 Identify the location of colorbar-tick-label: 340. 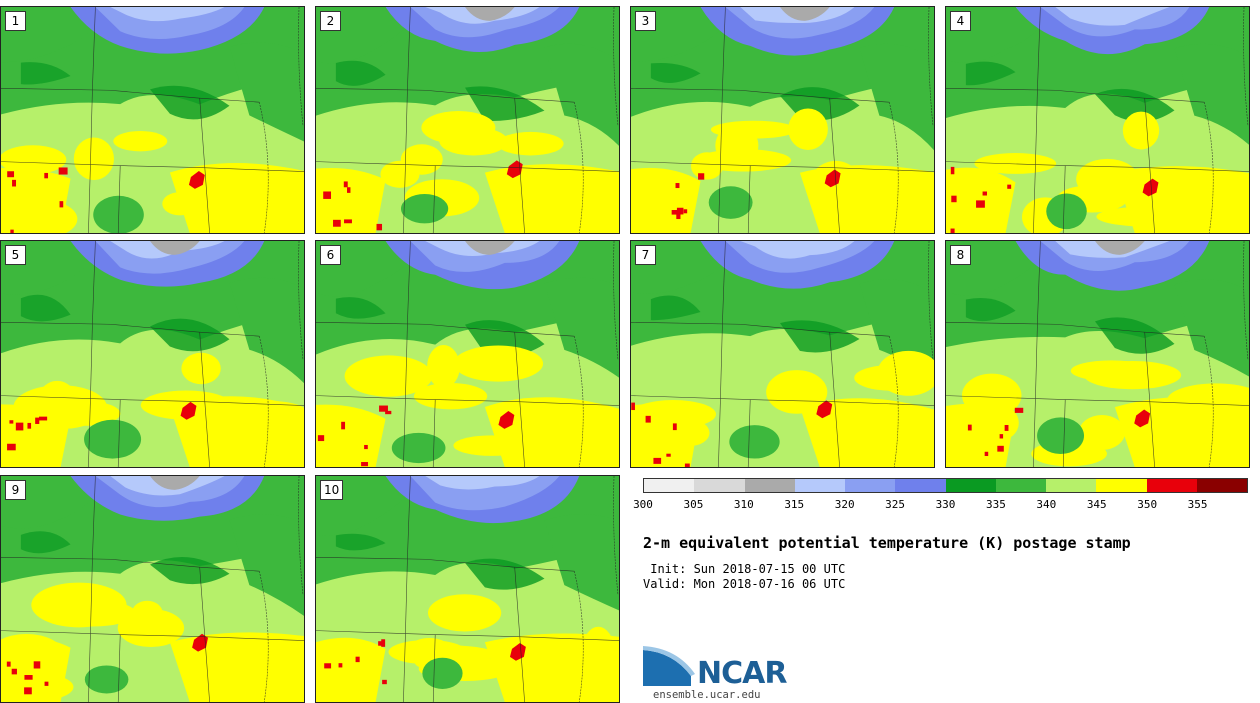
(1046, 504).